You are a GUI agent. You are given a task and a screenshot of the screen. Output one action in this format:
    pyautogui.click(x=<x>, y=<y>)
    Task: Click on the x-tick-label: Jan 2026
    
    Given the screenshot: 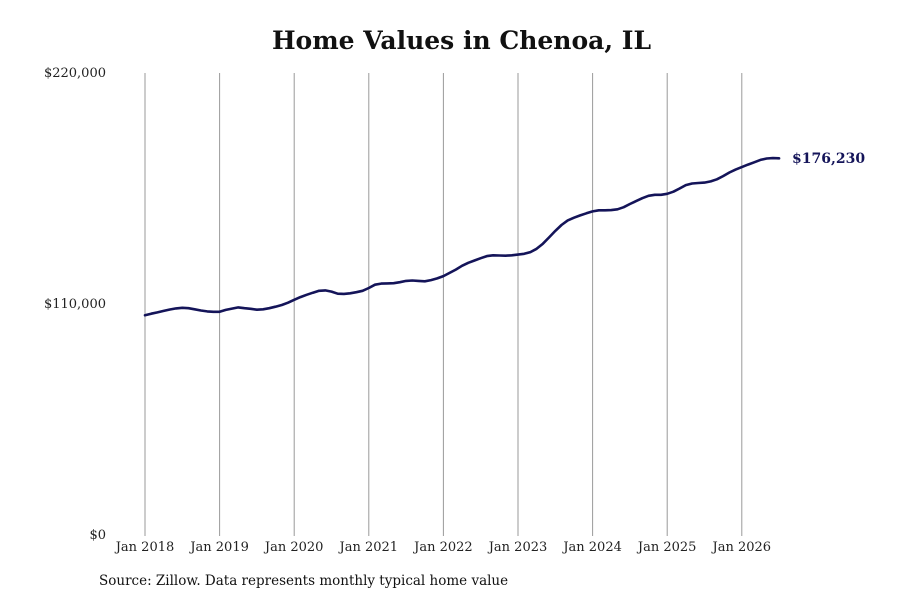 What is the action you would take?
    pyautogui.click(x=741, y=547)
    